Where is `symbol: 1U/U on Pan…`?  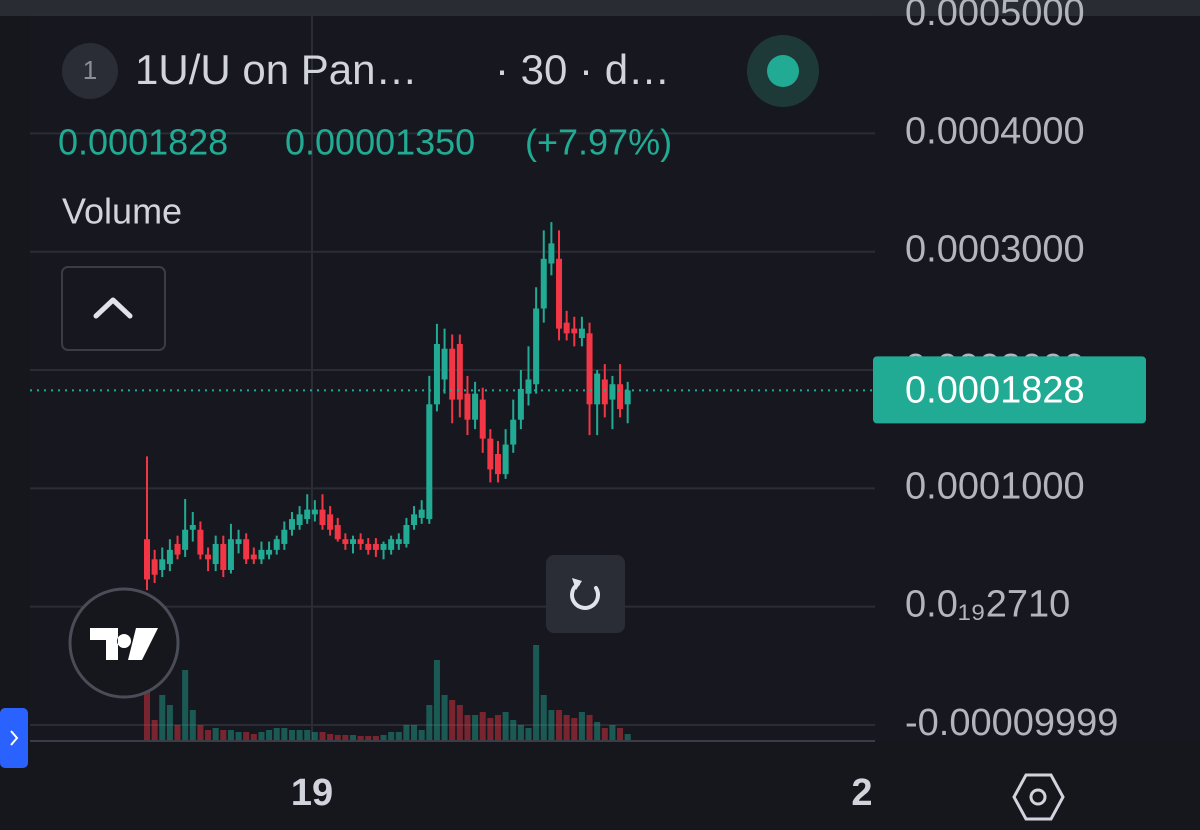
symbol: 1U/U on Pan… is located at coordinates (276, 69).